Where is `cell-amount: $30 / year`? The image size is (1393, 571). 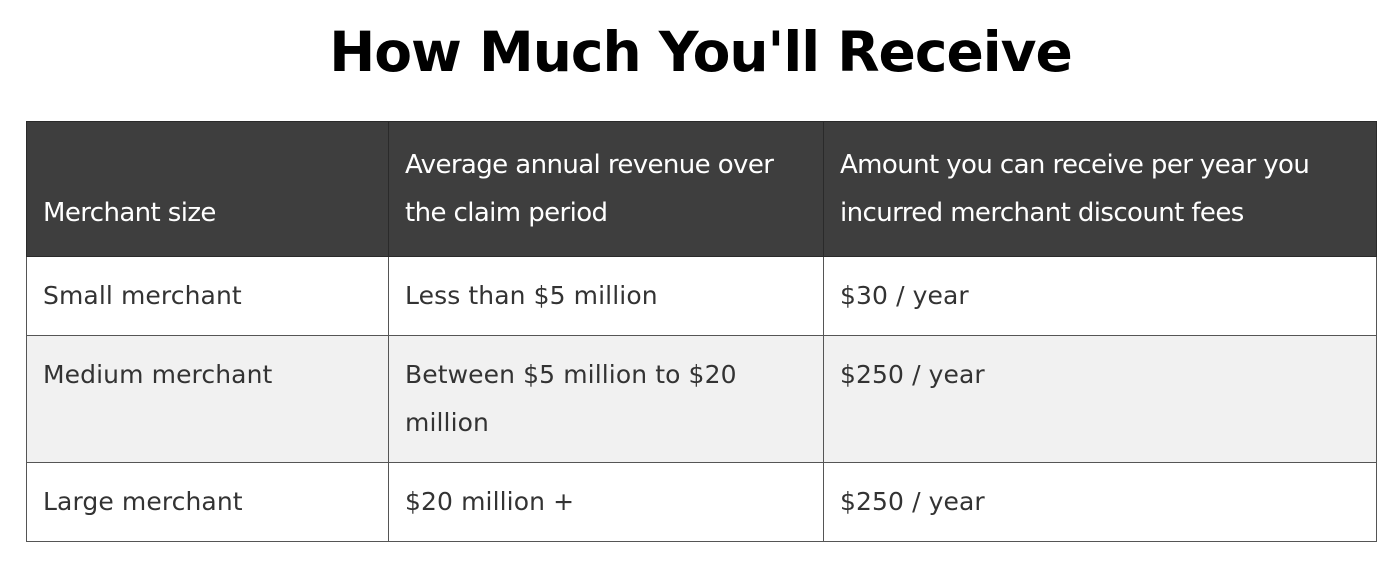 cell-amount: $30 / year is located at coordinates (1100, 296).